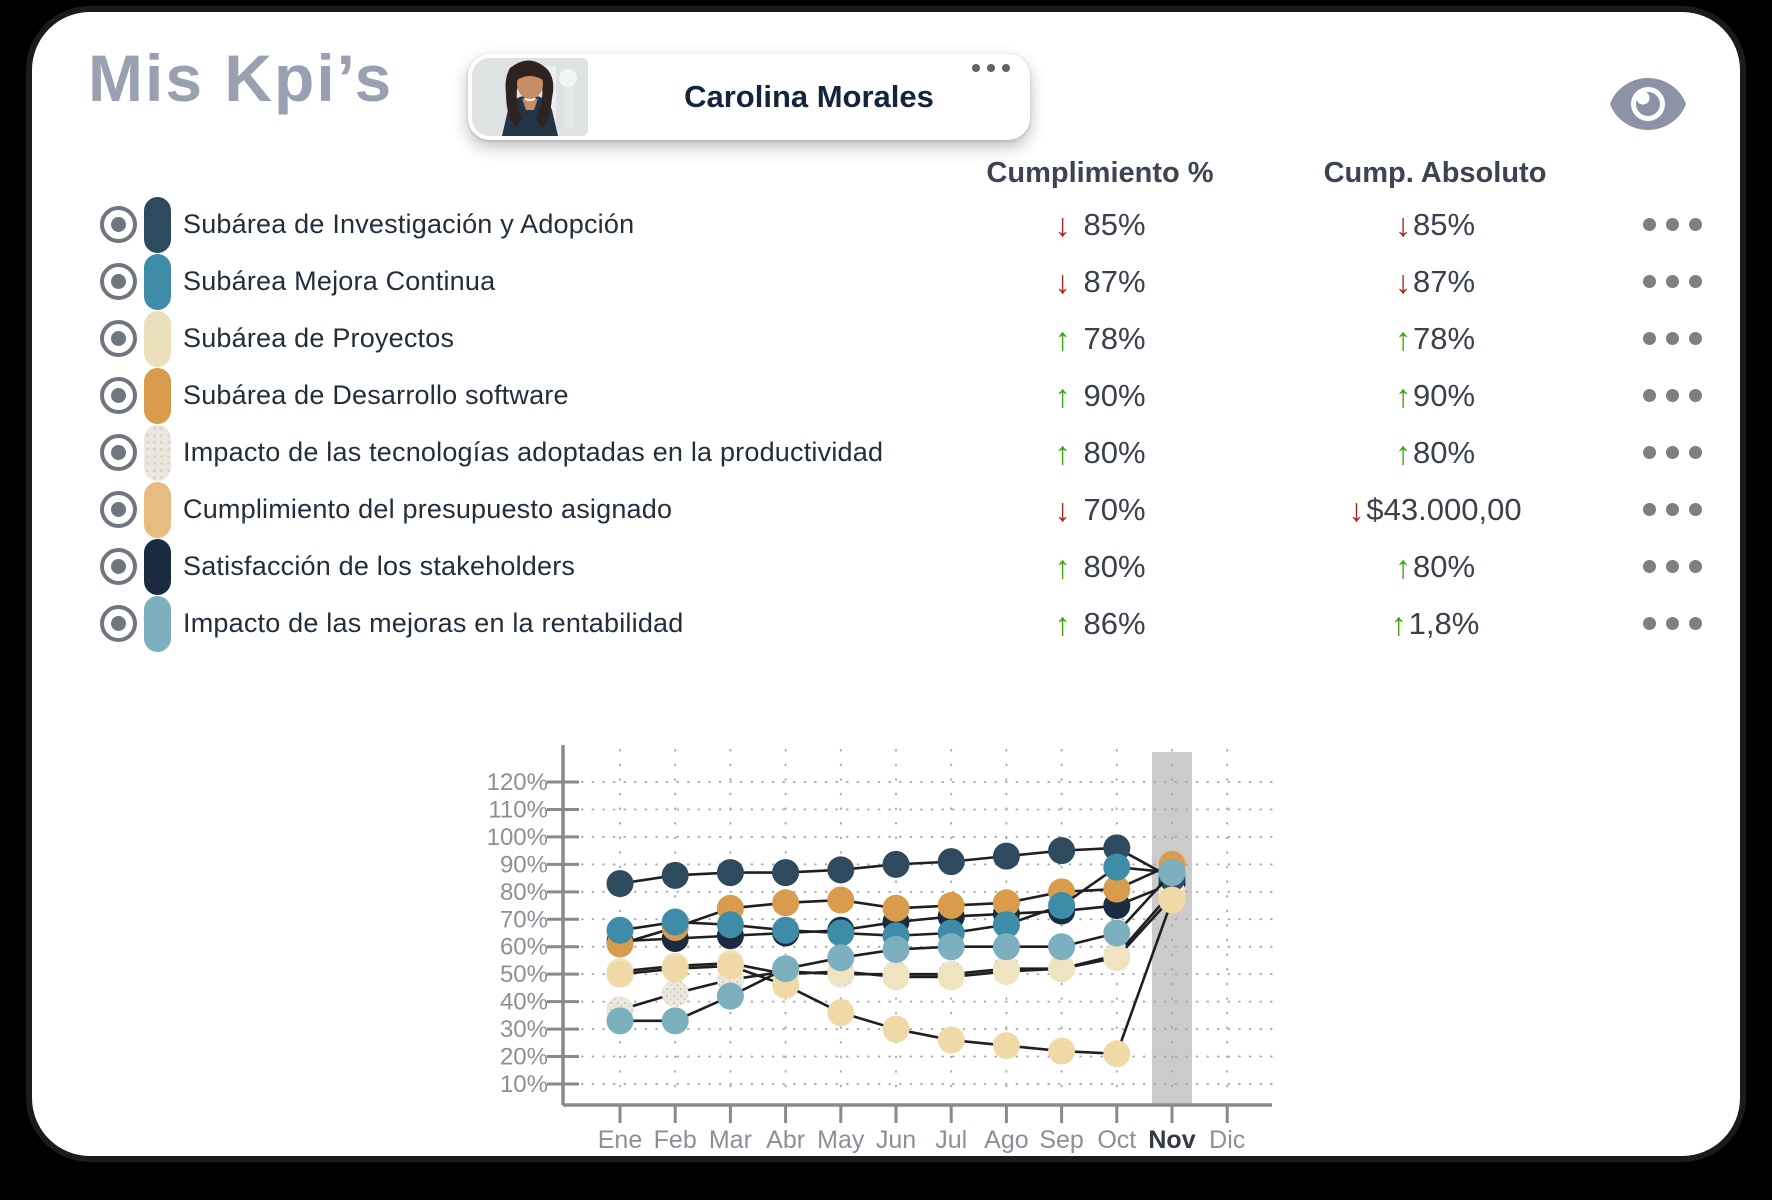  Describe the element at coordinates (1444, 281) in the screenshot. I see `kpi-absoluto-value: 87%` at that location.